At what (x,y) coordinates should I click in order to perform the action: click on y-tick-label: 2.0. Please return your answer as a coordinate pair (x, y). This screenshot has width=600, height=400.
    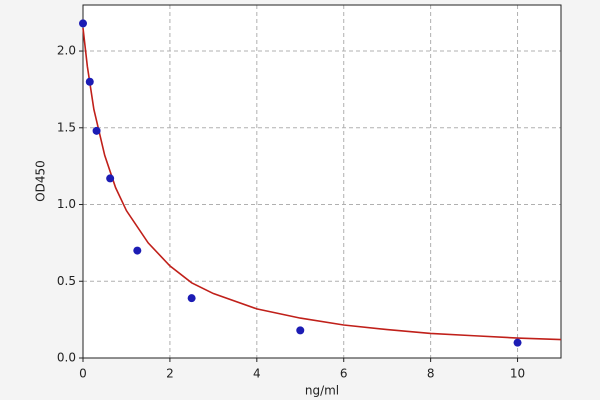
    Looking at the image, I should click on (66, 51).